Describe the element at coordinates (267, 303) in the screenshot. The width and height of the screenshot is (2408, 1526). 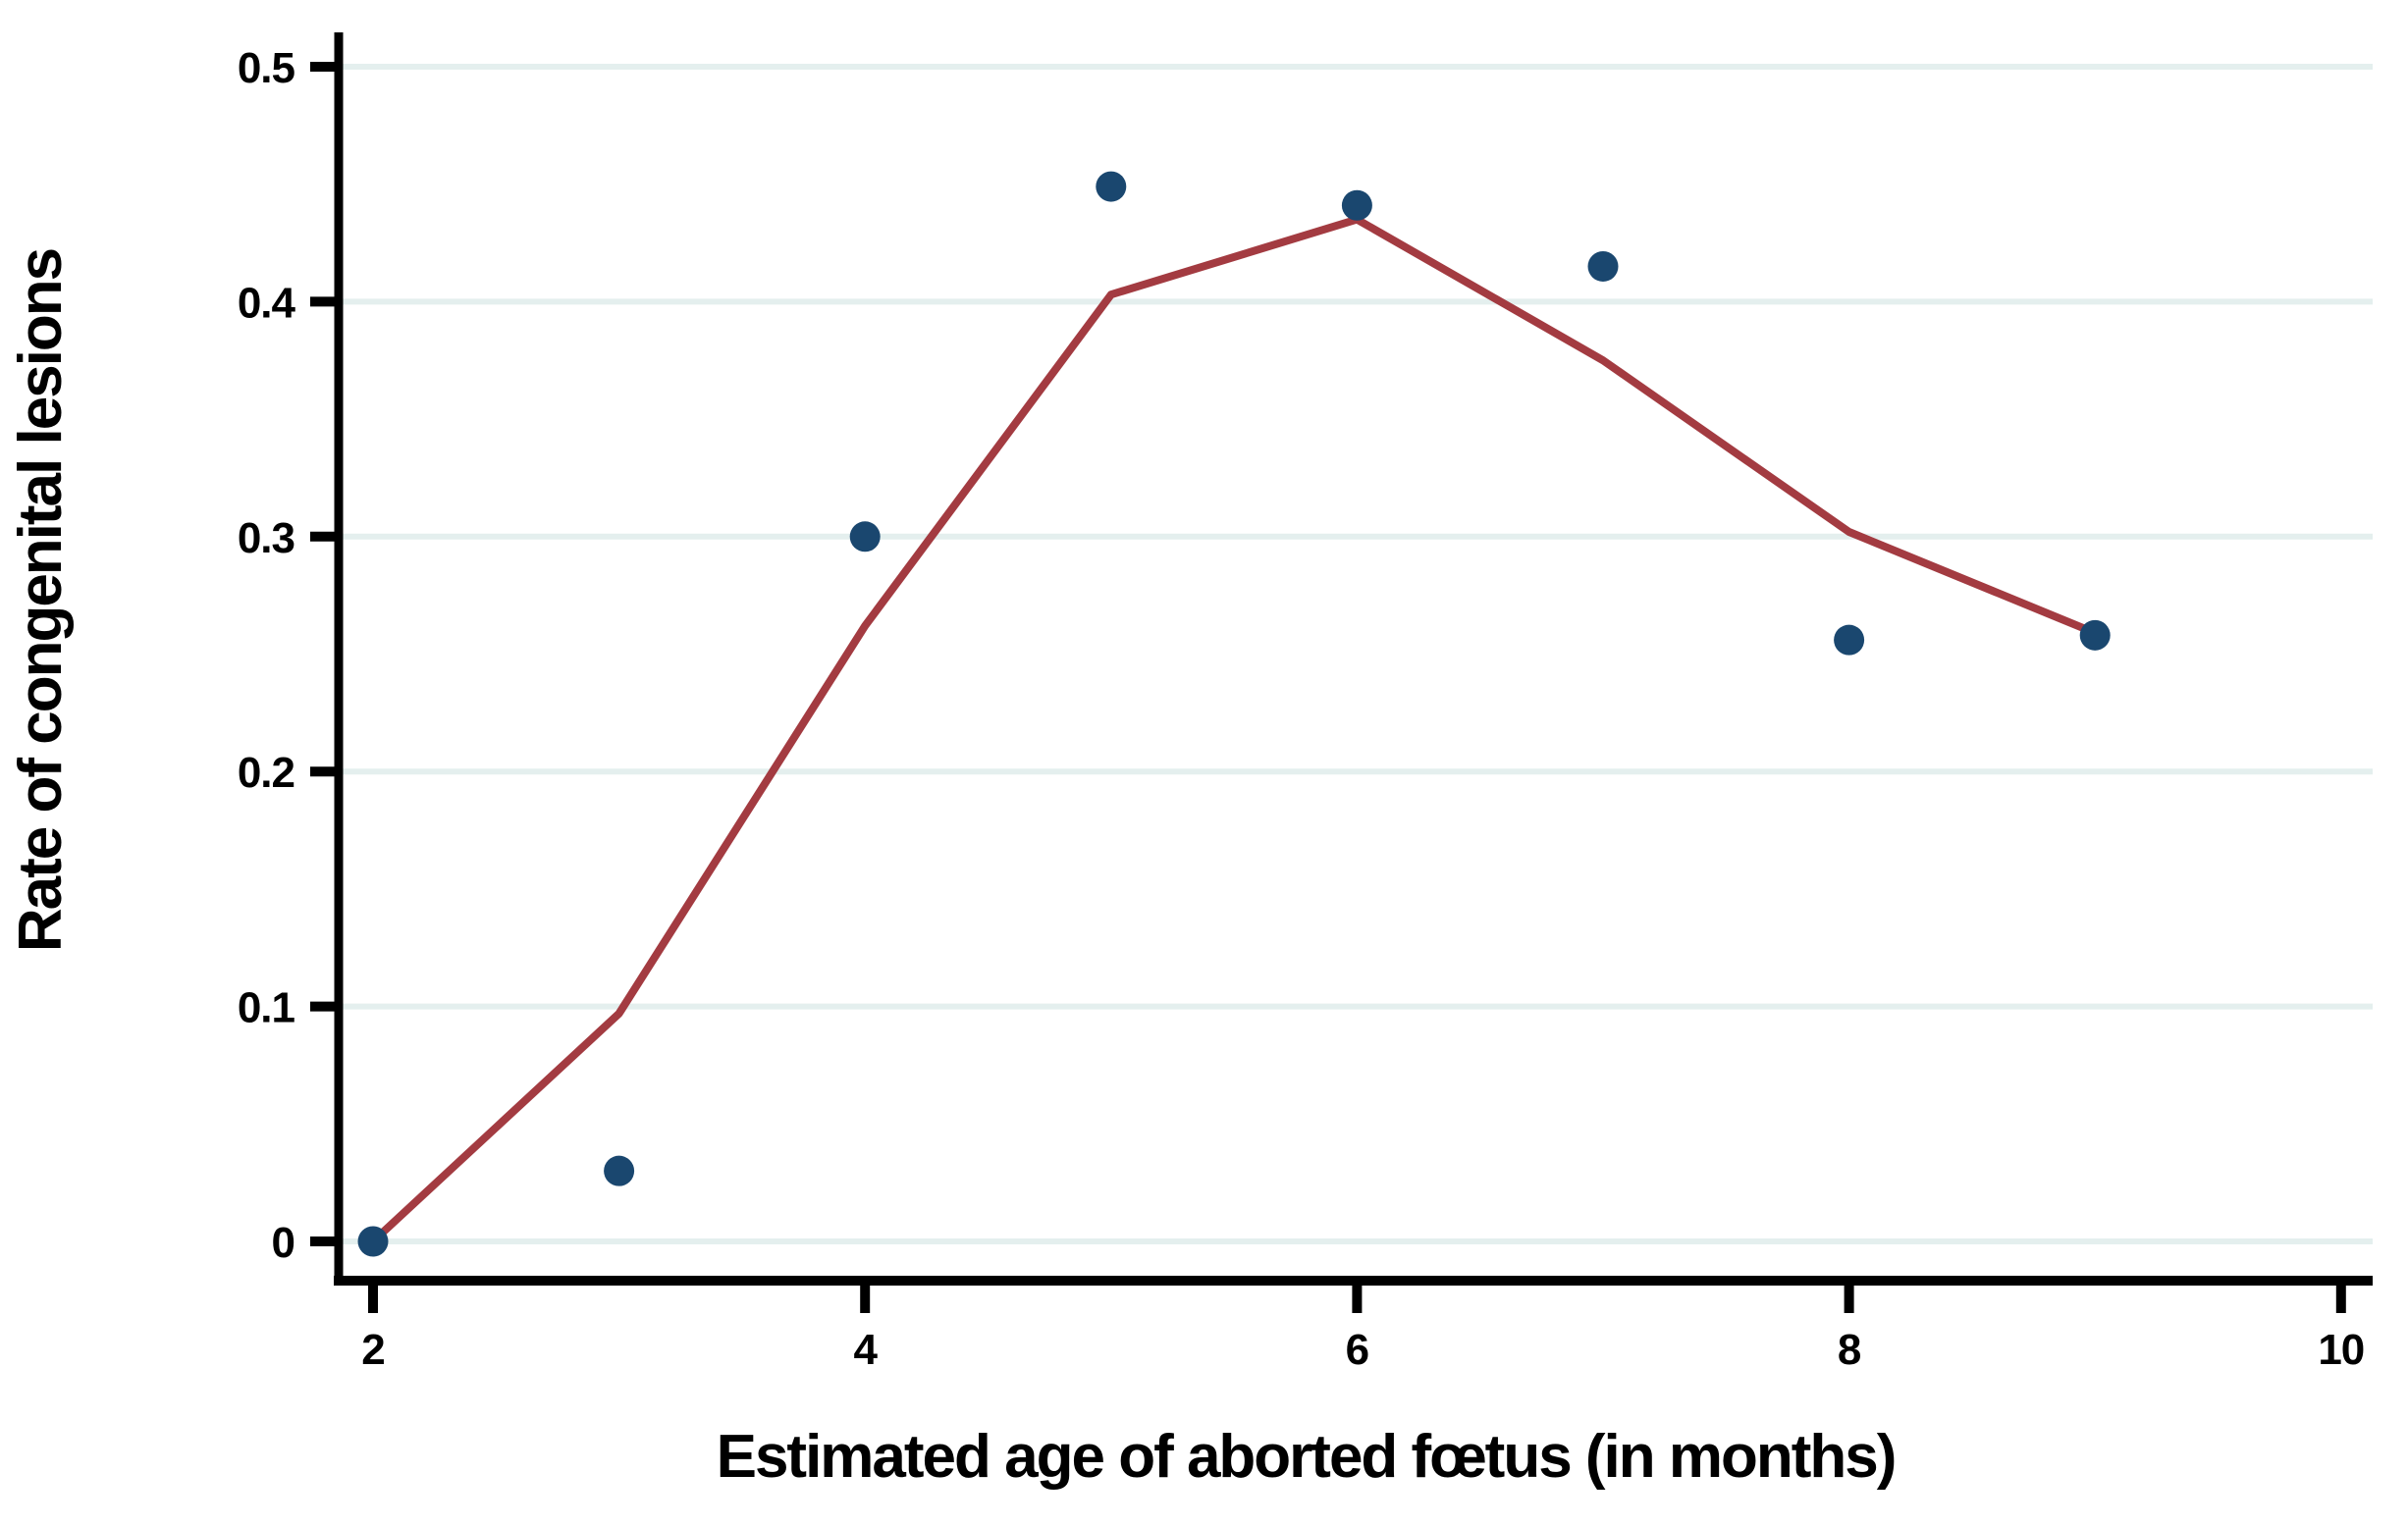
I see `y-tick-label: 0.4` at that location.